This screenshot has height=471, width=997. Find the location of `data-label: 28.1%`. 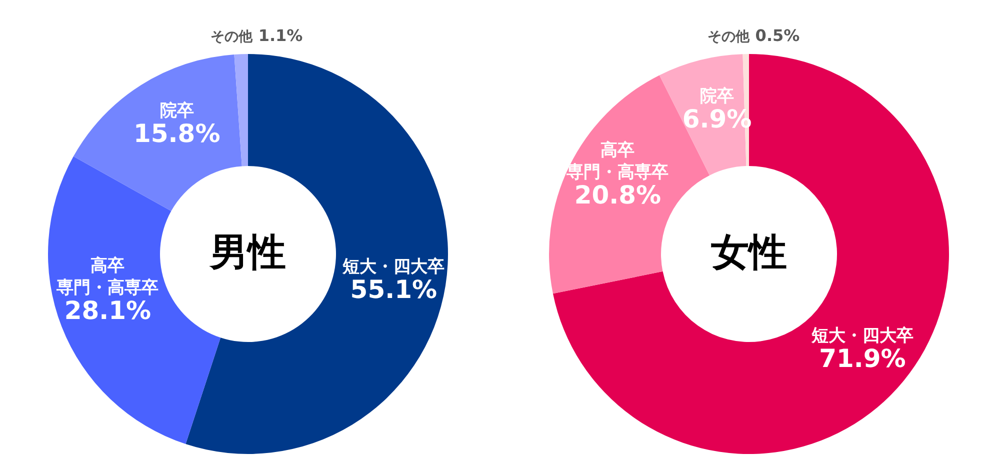

data-label: 28.1% is located at coordinates (108, 311).